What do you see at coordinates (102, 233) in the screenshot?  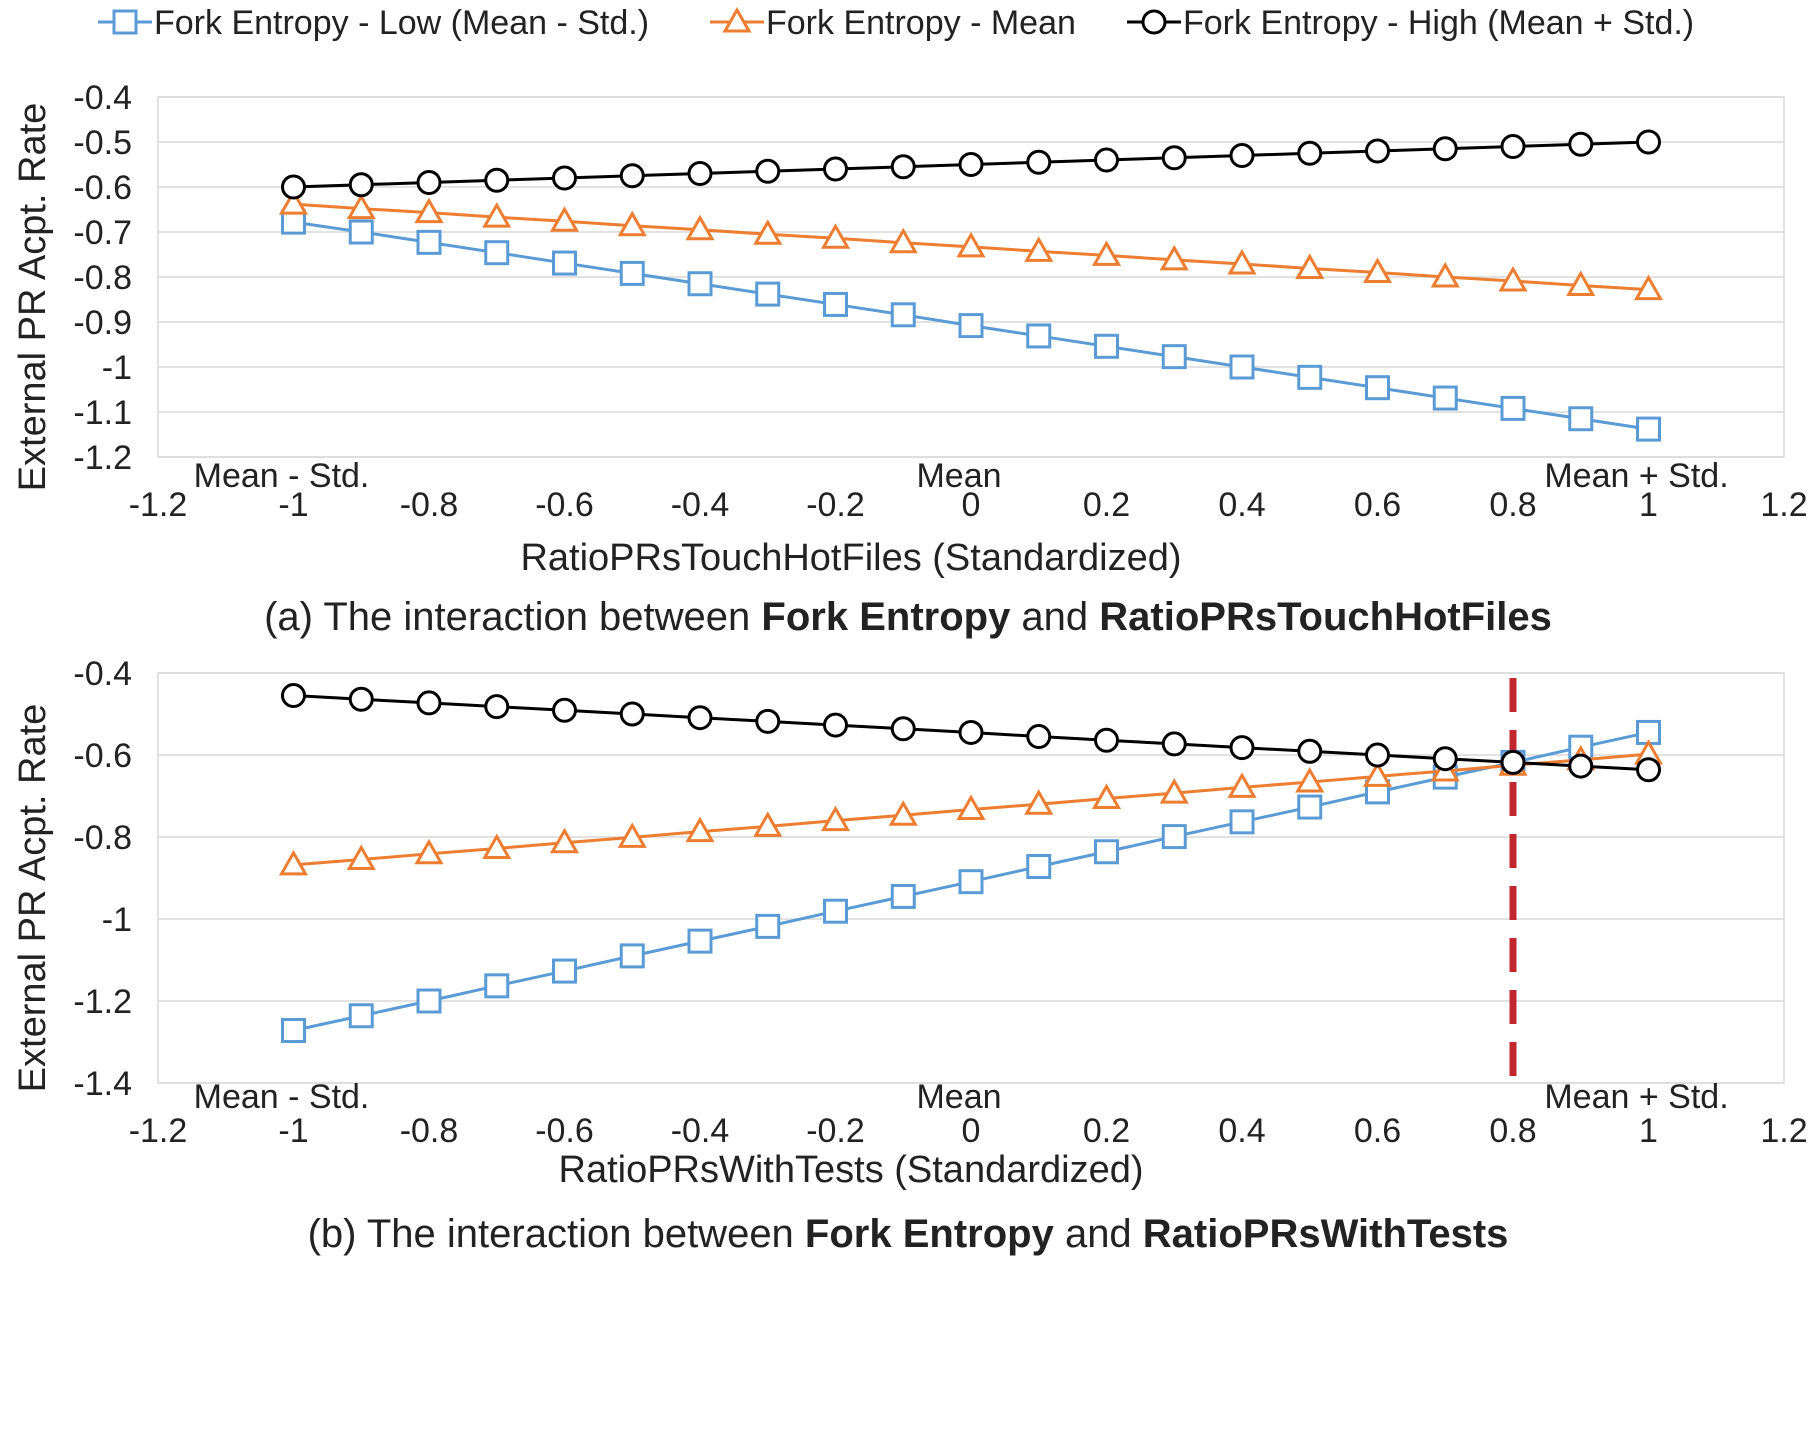 I see `y-tick-label: -0.7` at bounding box center [102, 233].